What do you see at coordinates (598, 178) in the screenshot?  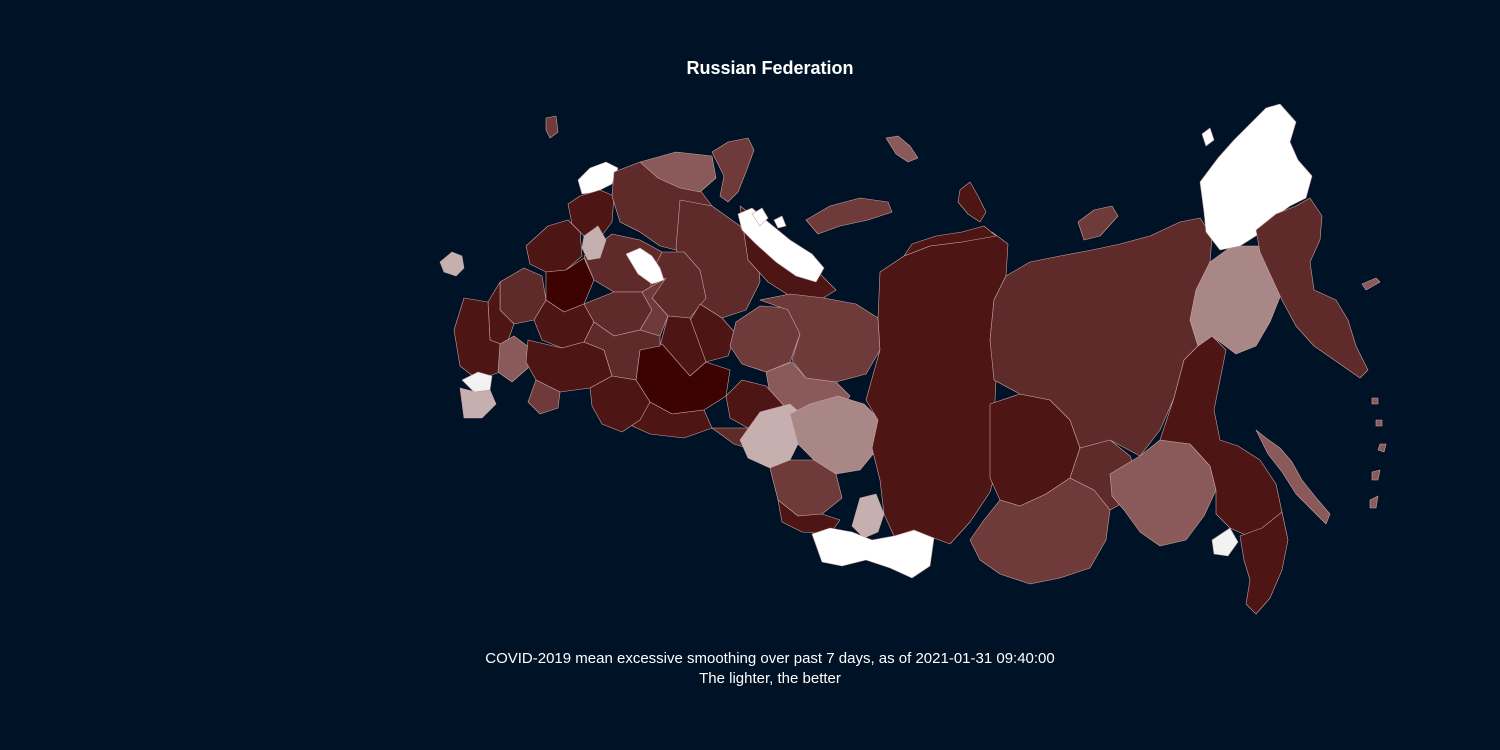 I see `region-murmansk` at bounding box center [598, 178].